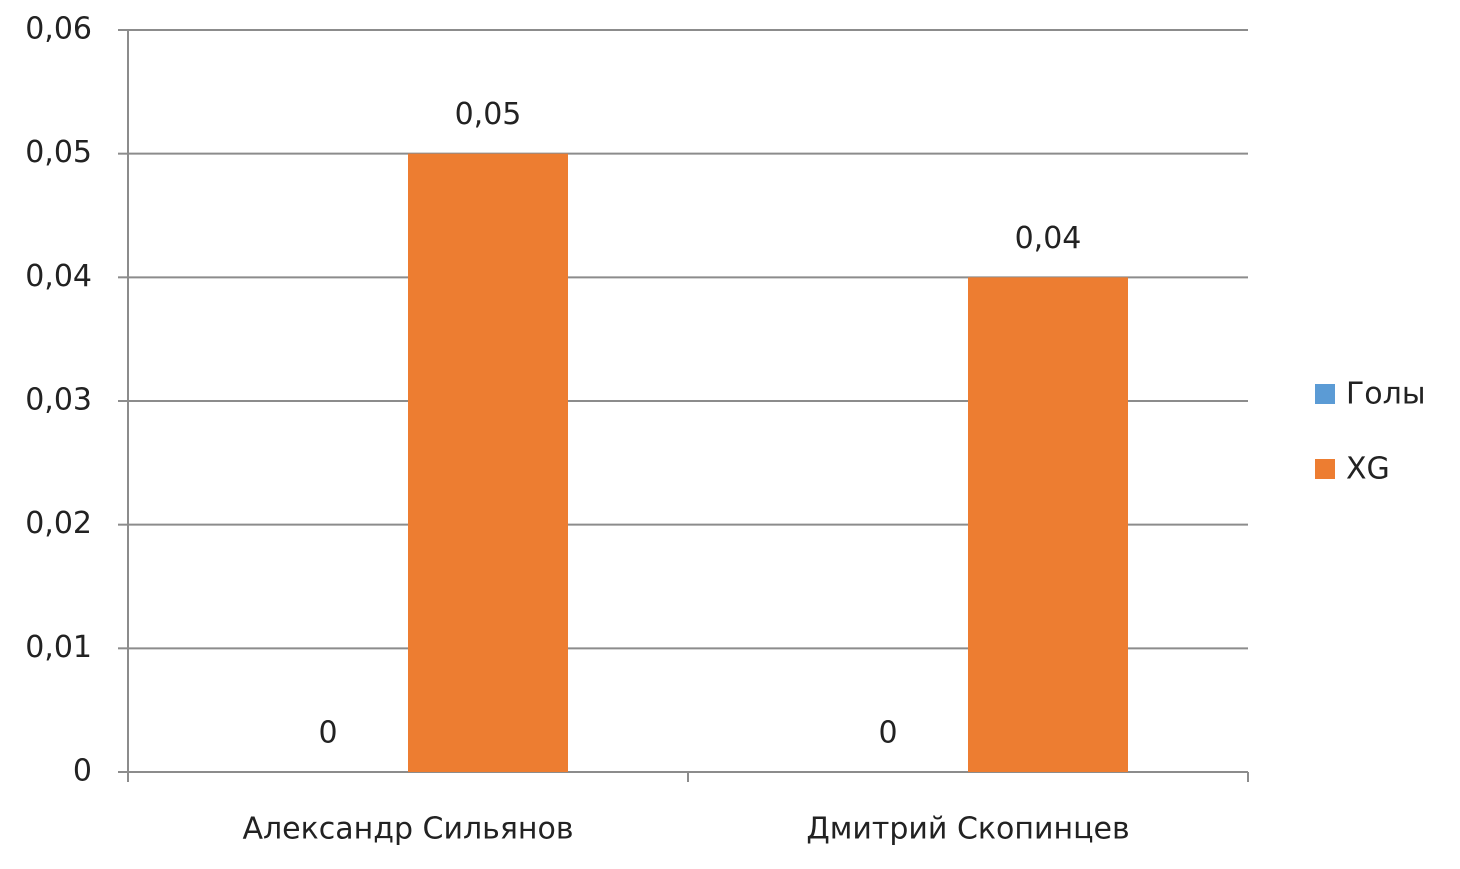 This screenshot has width=1460, height=869. What do you see at coordinates (1386, 394) in the screenshot?
I see `legend-label: Голы` at bounding box center [1386, 394].